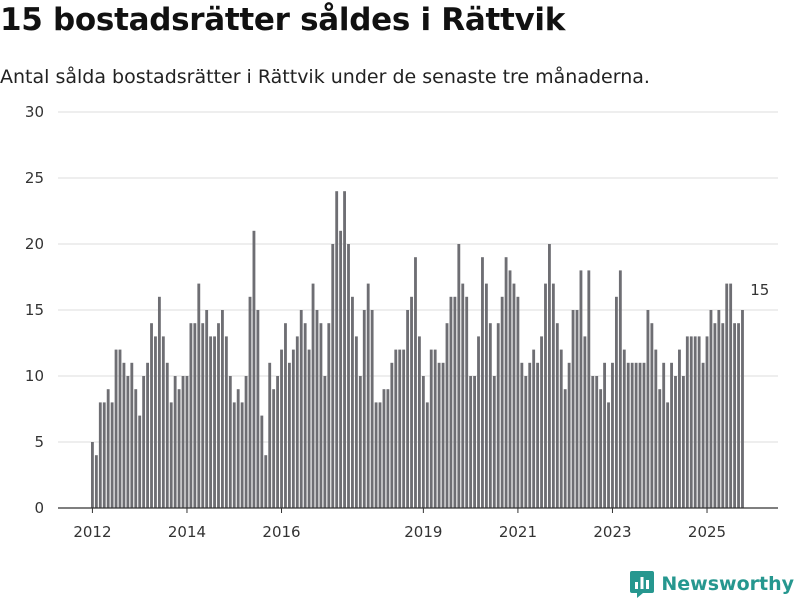  What do you see at coordinates (34, 112) in the screenshot?
I see `y-tick-label: 30` at bounding box center [34, 112].